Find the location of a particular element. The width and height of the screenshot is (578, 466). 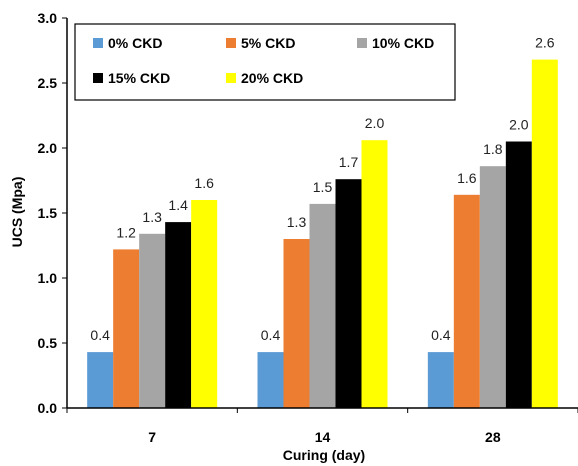

y-tick-label: 2.5 is located at coordinates (48, 83).